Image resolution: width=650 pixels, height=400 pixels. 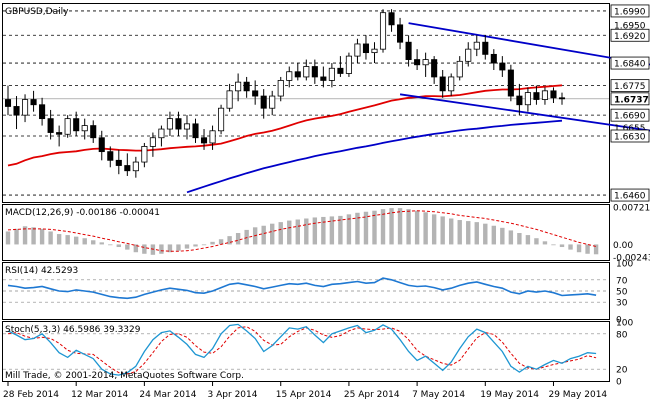 What do you see at coordinates (624, 265) in the screenshot?
I see `rsi-tick-label: 100` at bounding box center [624, 265].